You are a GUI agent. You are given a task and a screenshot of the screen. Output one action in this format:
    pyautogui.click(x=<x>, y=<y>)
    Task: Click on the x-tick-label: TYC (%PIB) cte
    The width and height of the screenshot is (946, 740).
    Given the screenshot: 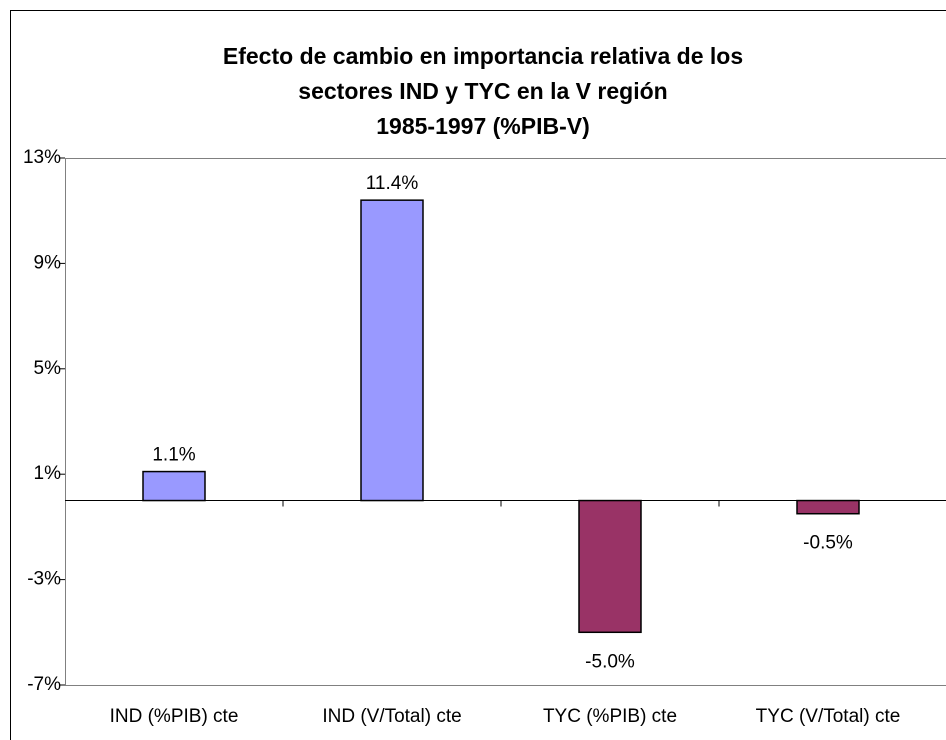 What is the action you would take?
    pyautogui.click(x=610, y=716)
    